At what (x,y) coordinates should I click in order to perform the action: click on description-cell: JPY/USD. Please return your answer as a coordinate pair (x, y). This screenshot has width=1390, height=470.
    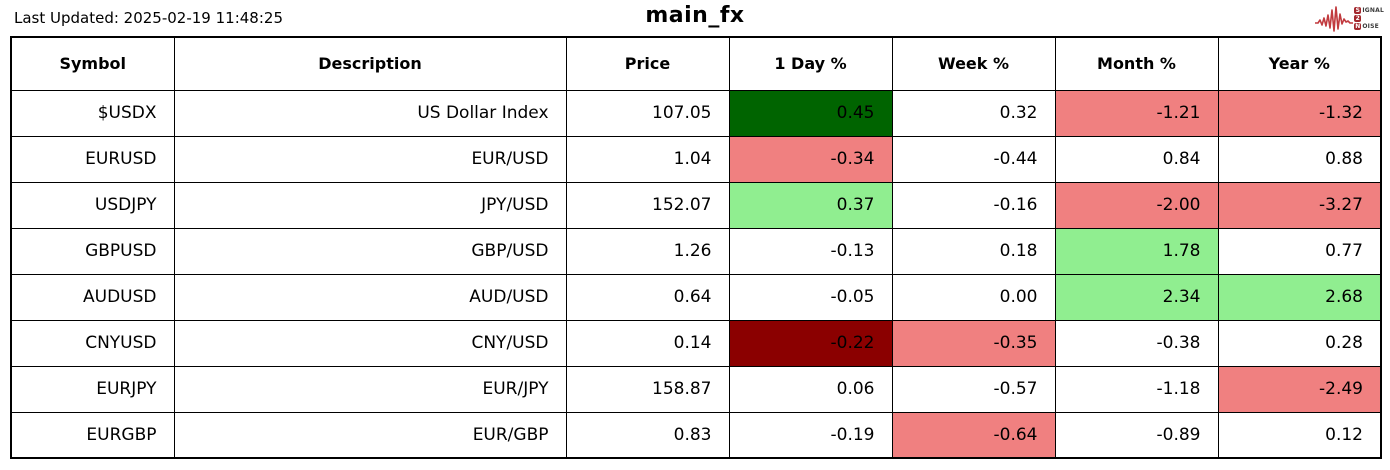
    Looking at the image, I should click on (370, 205).